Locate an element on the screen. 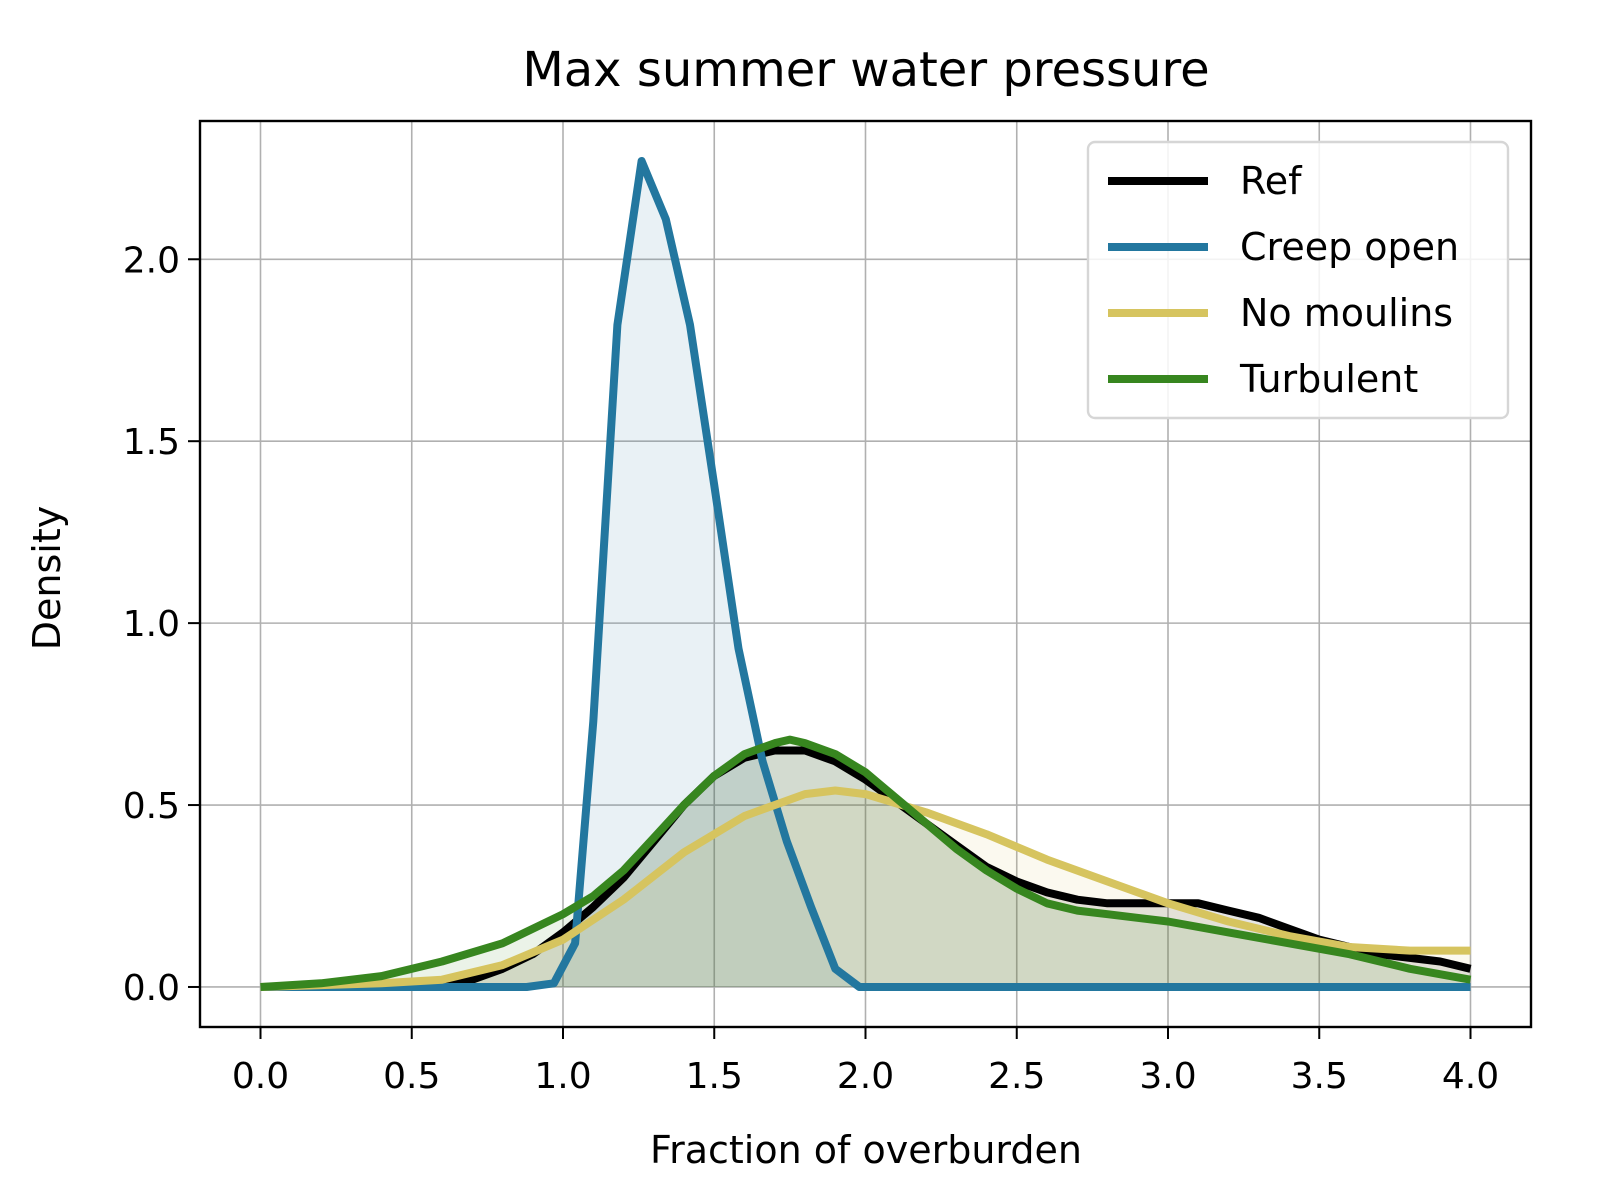 This screenshot has width=1600, height=1200. y-tick-label: 2.0 is located at coordinates (151, 260).